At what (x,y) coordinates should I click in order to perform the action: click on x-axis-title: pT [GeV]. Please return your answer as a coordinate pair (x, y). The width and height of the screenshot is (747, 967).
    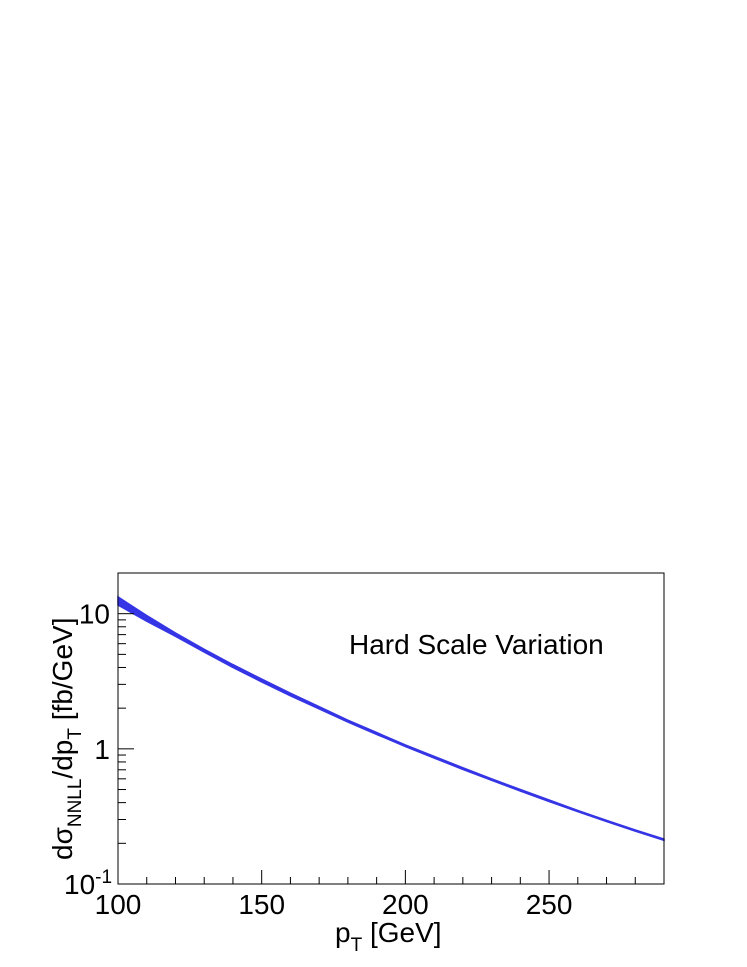
    Looking at the image, I should click on (388, 936).